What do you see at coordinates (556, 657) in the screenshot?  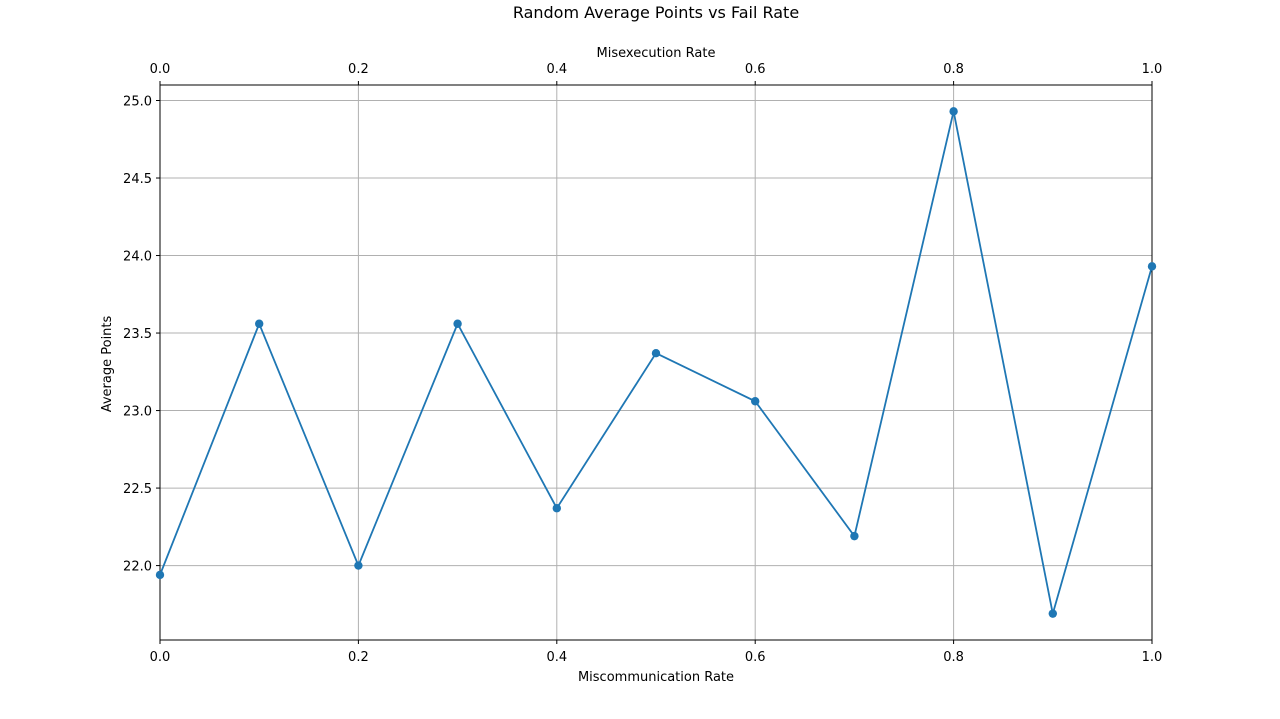 I see `x-tick-label: 0.4` at bounding box center [556, 657].